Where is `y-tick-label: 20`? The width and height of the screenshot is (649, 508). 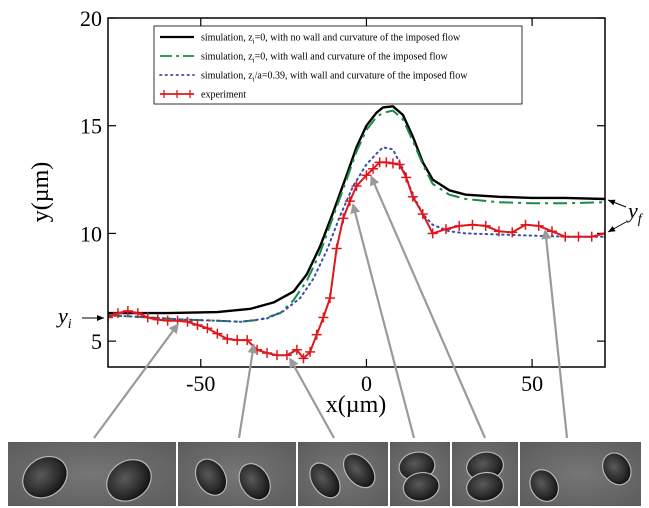
y-tick-label: 20 is located at coordinates (91, 18).